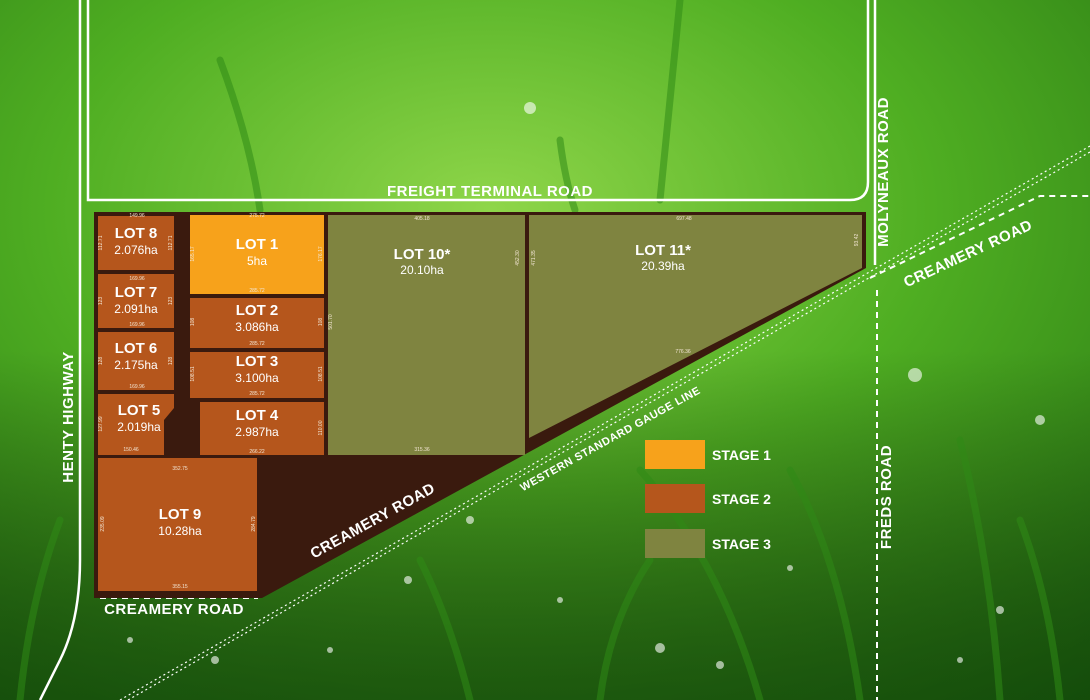  What do you see at coordinates (180, 587) in the screenshot?
I see `dim-lot9-bottom: 355.15` at bounding box center [180, 587].